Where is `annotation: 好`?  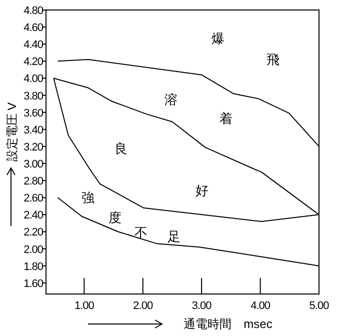 annotation: 好 is located at coordinates (202, 190).